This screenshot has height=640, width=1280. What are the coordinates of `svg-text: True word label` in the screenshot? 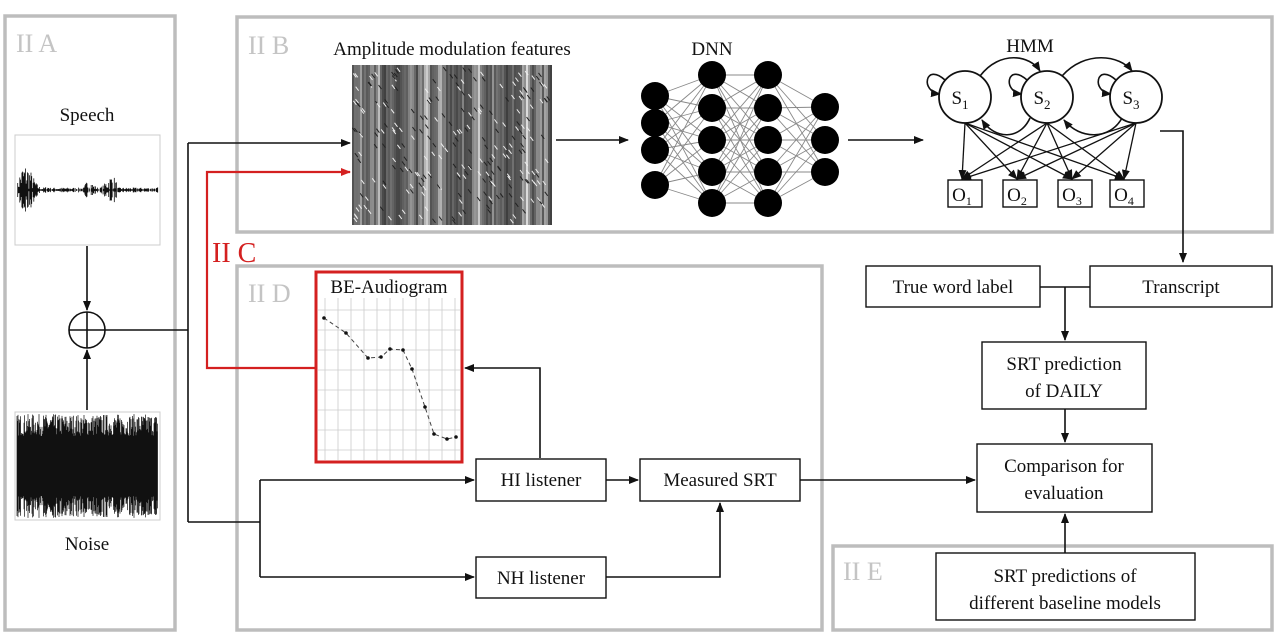 It's located at (953, 287).